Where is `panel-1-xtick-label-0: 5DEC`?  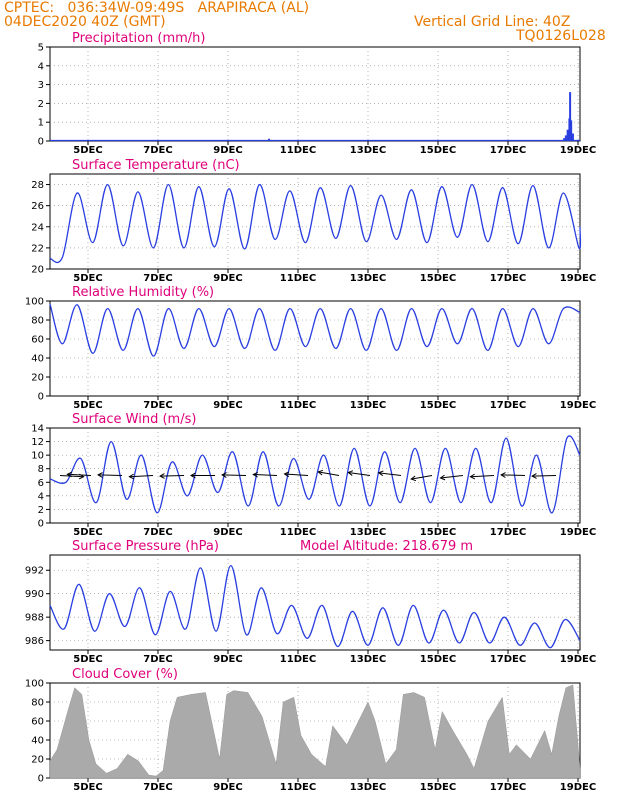 panel-1-xtick-label-0: 5DEC is located at coordinates (87, 150).